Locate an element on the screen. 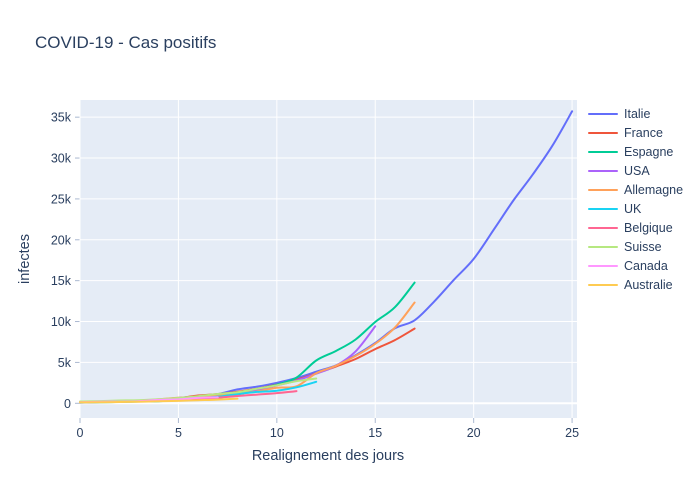 Image resolution: width=700 pixels, height=500 pixels. legend-item-suisse: Suisse is located at coordinates (635, 246).